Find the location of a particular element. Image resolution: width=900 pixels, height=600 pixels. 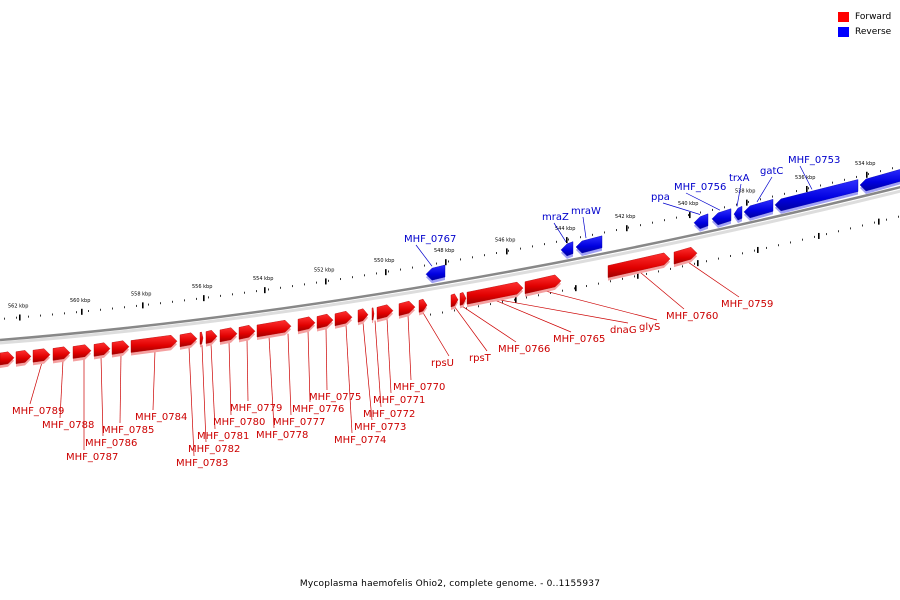

forward-gene-label: MHF_0786 is located at coordinates (111, 443).